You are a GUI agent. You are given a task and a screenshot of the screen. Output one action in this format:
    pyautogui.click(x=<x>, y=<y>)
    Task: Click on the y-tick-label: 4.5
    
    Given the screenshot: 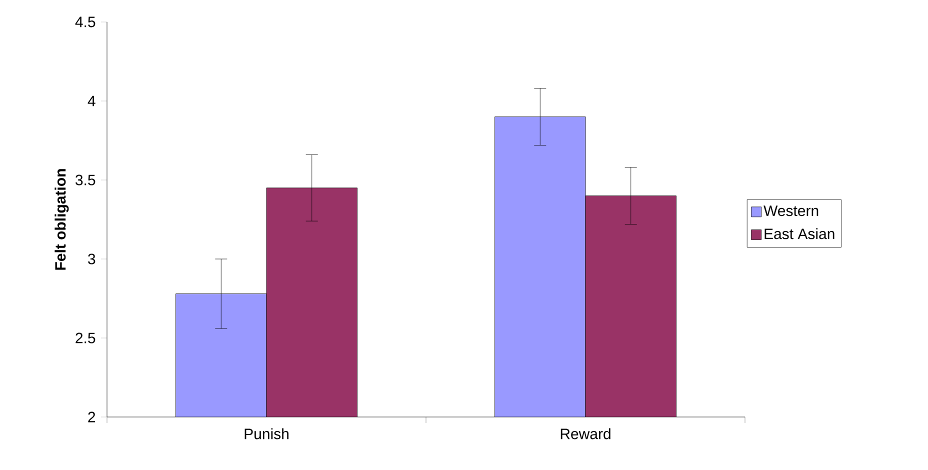 What is the action you would take?
    pyautogui.click(x=85, y=22)
    